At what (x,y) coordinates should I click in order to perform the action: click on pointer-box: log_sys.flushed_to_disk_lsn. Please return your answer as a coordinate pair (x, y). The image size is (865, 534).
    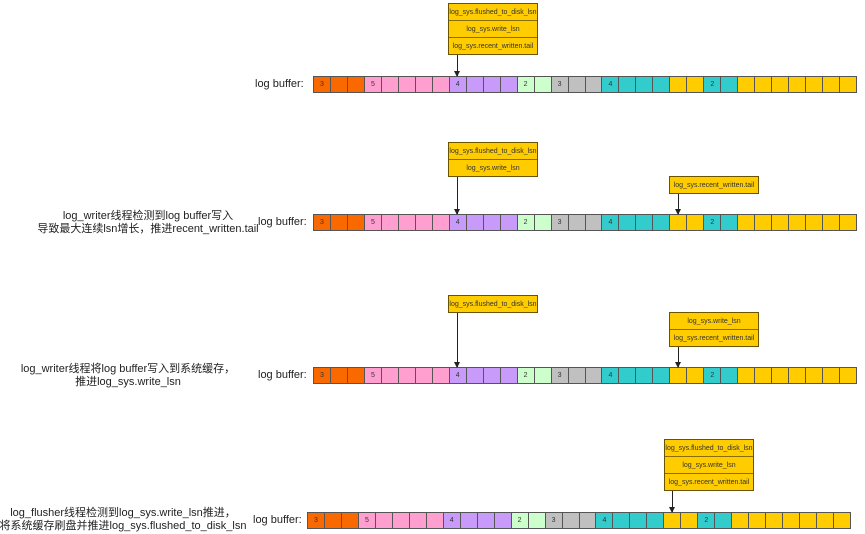
    Looking at the image, I should click on (493, 304).